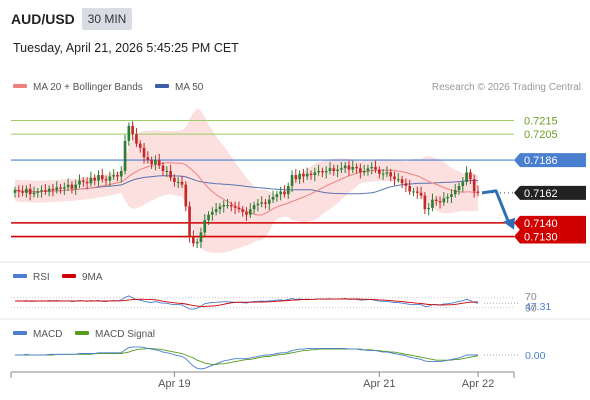 The height and width of the screenshot is (400, 590). I want to click on rsi-panel: RSI 9MA 70 30 47.31, so click(281, 293).